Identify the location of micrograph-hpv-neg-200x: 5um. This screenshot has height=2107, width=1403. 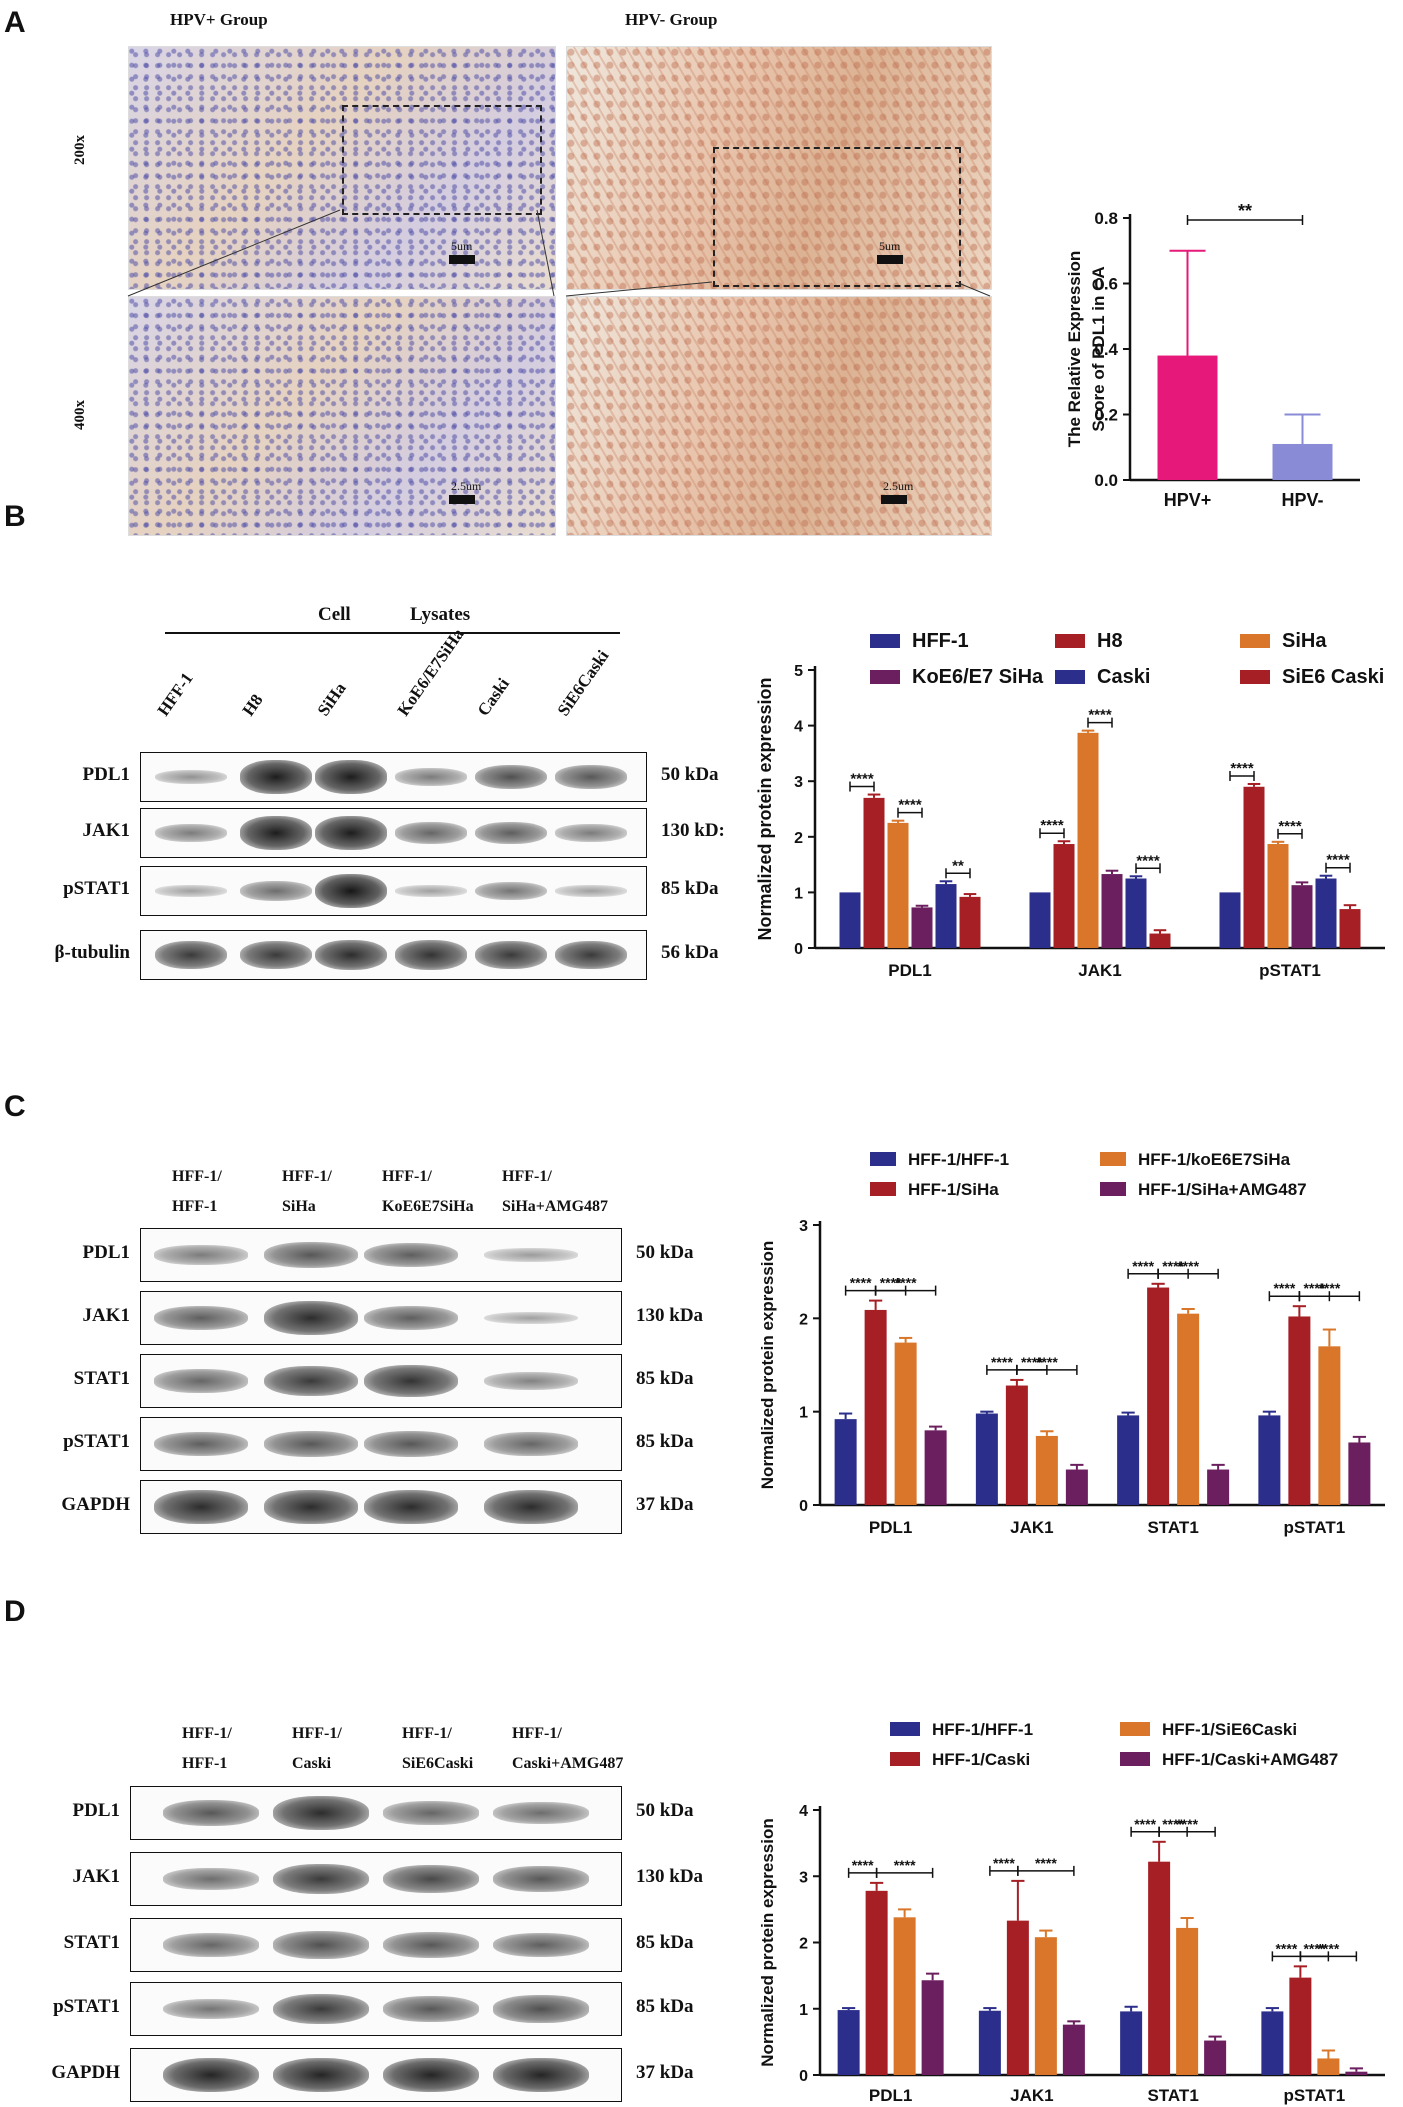
(779, 168).